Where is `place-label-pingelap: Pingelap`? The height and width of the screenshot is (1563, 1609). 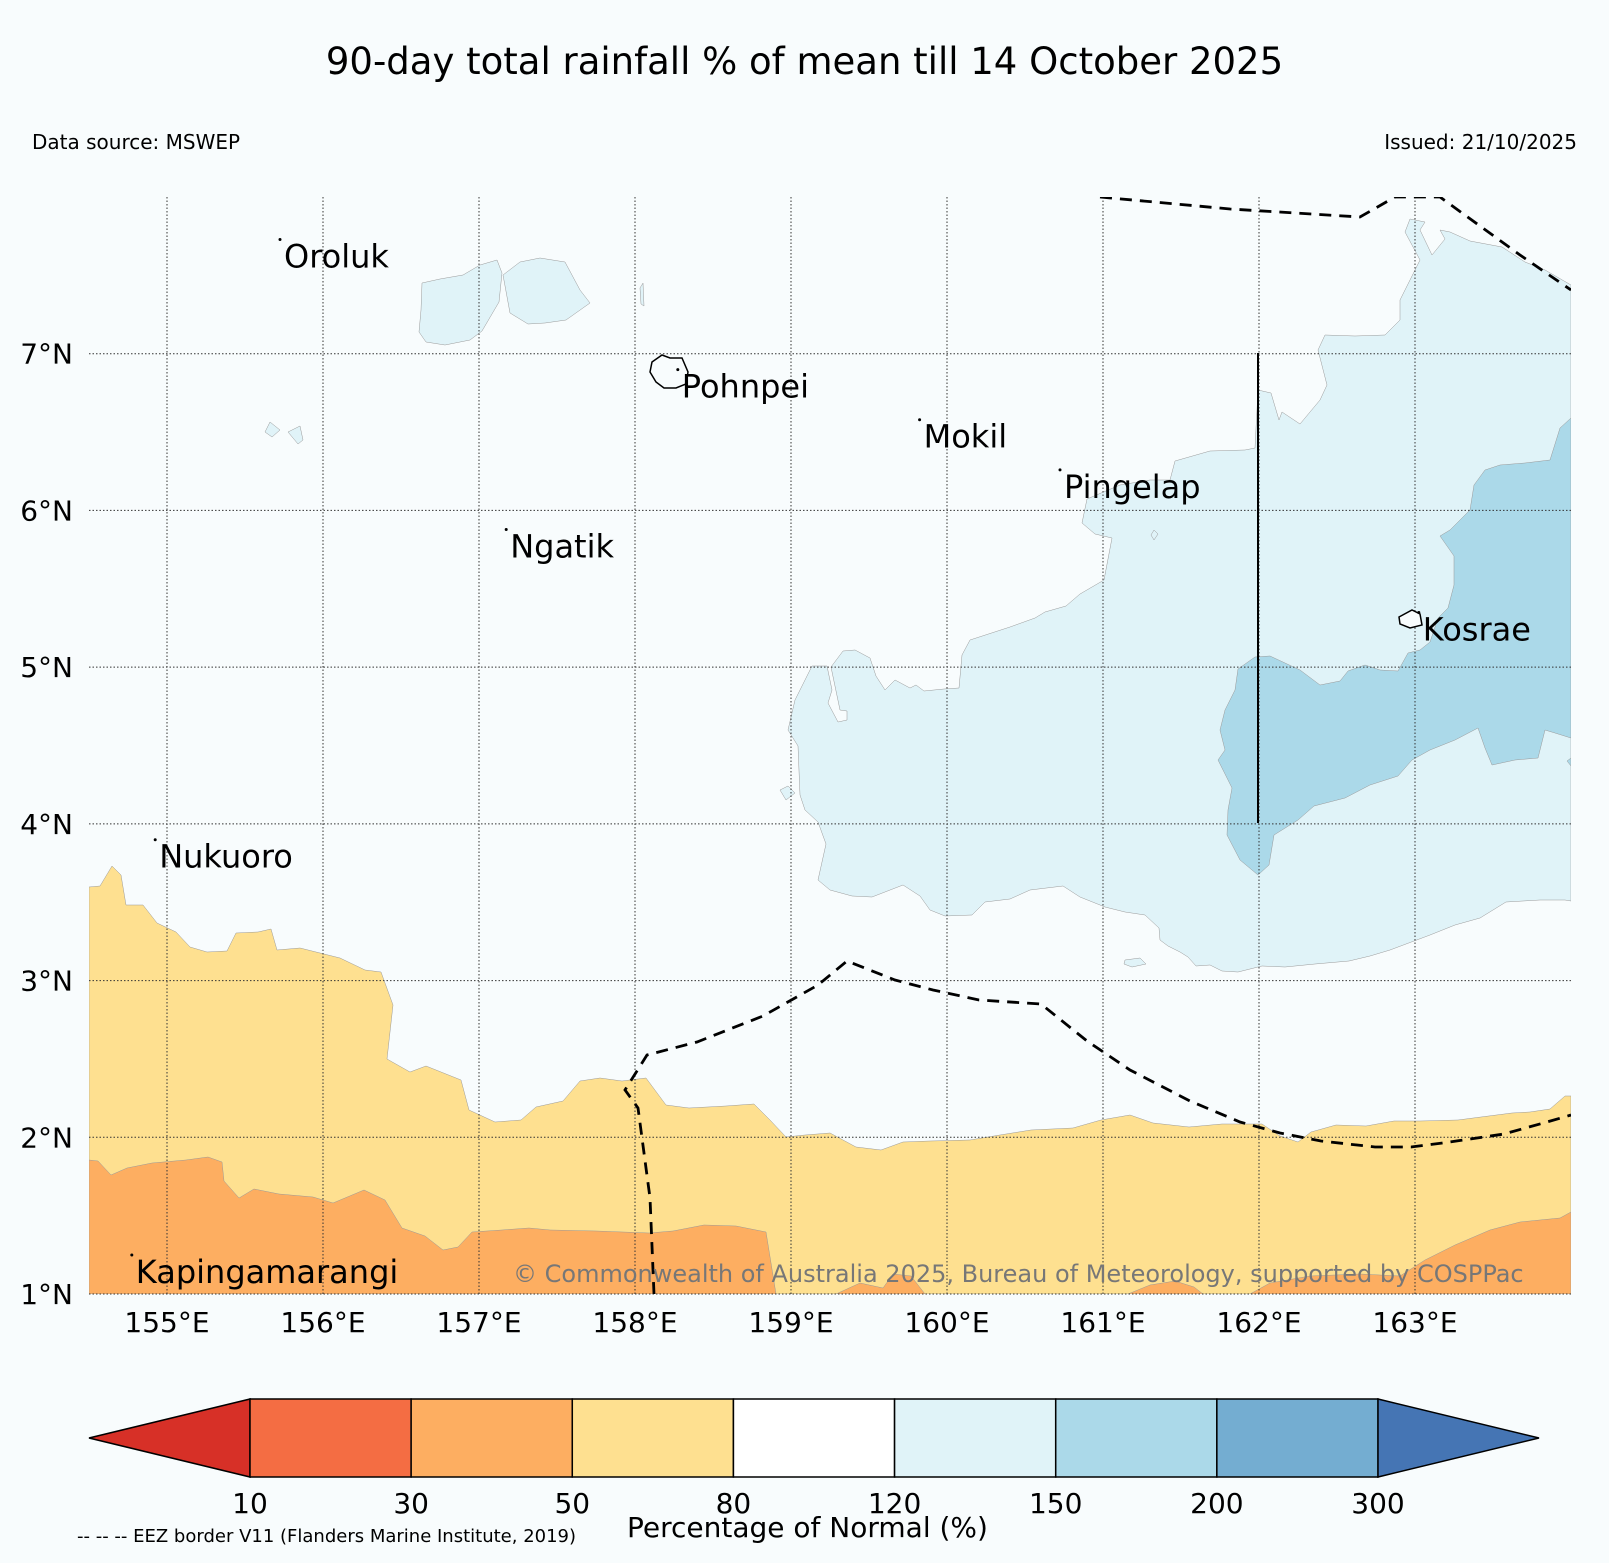
place-label-pingelap: Pingelap is located at coordinates (1132, 487).